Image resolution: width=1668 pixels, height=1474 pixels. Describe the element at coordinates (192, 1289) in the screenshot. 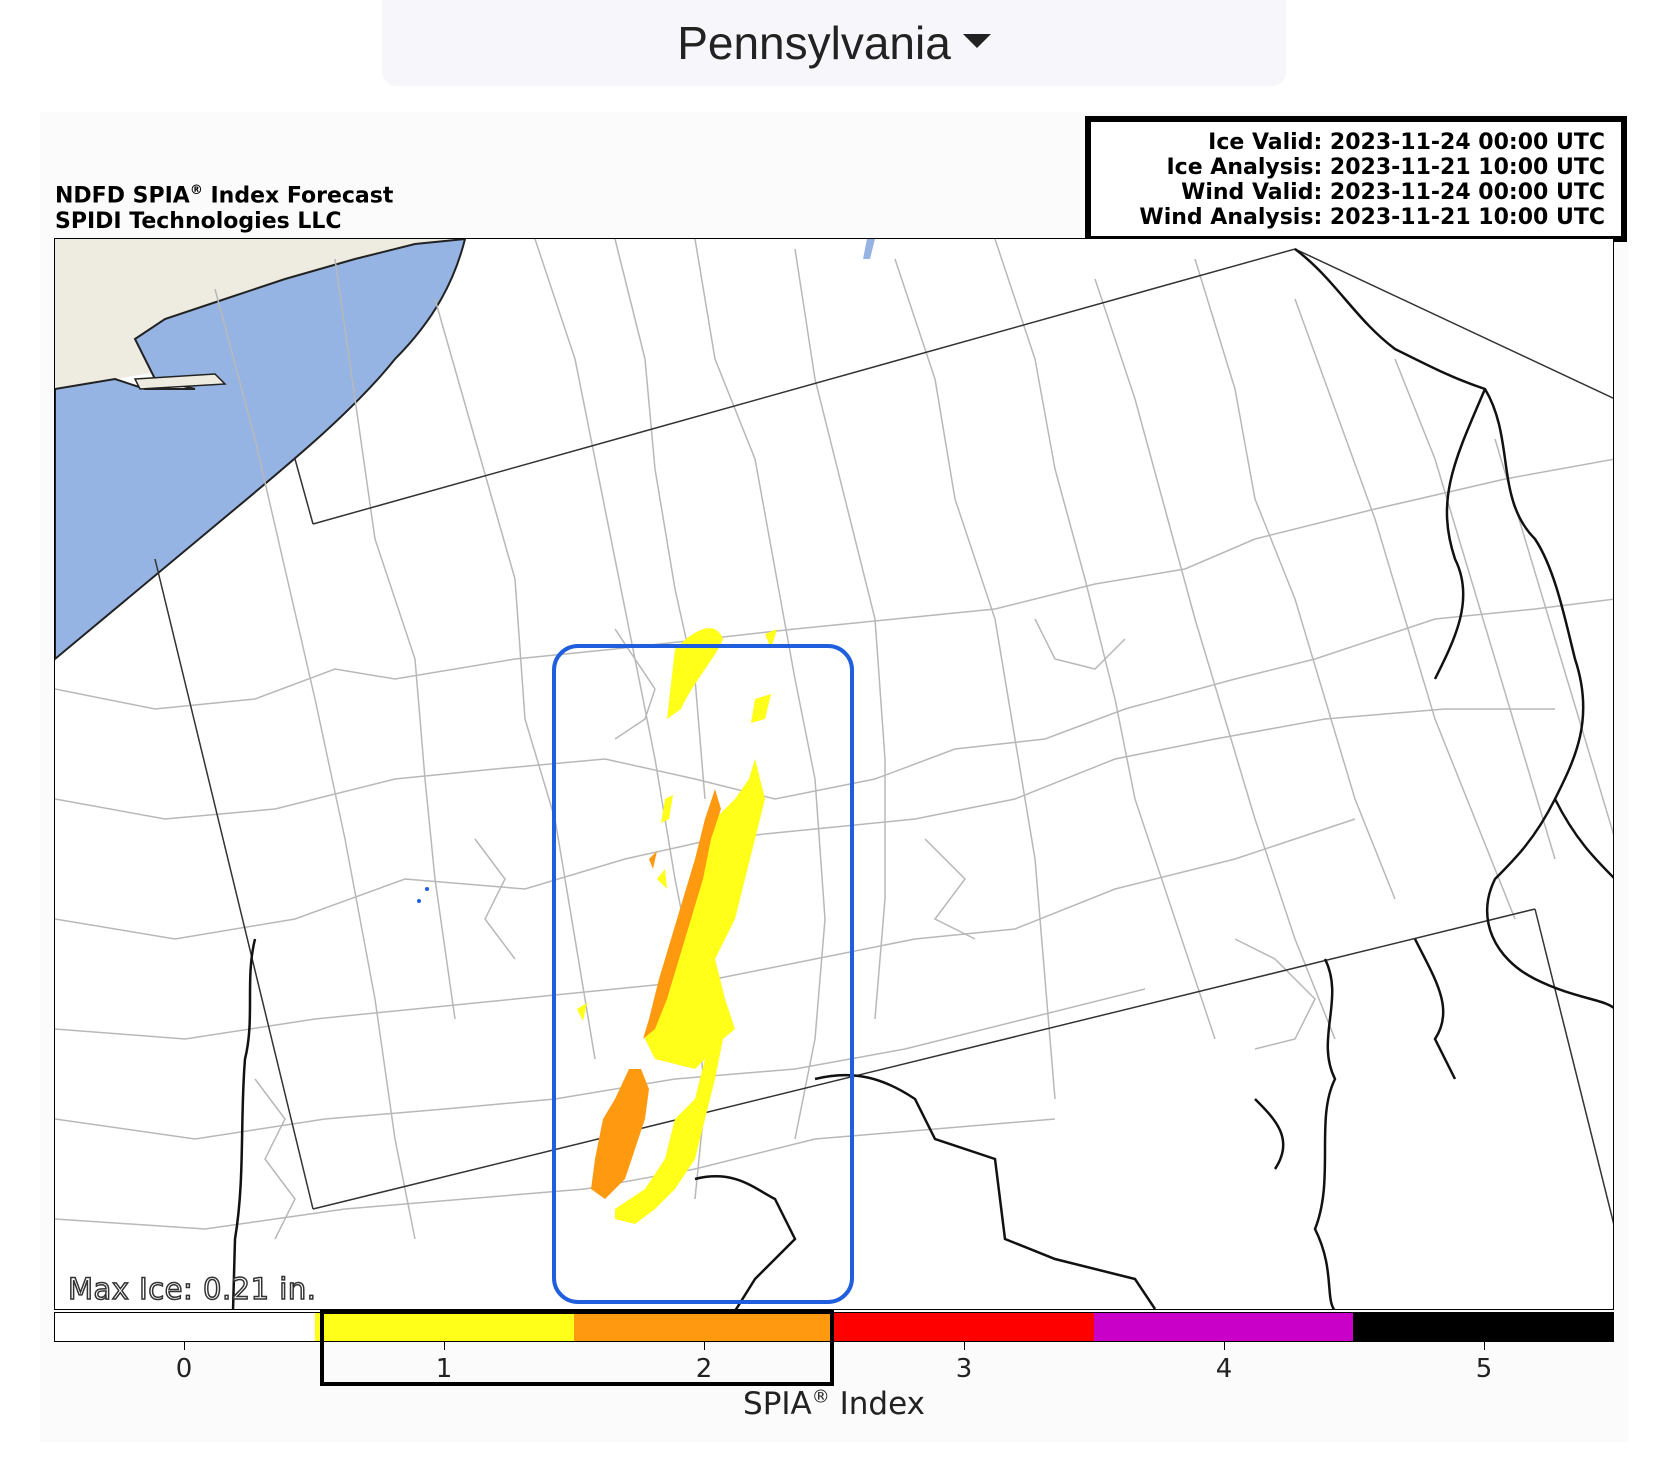

I see `max-ice-label: Max Ice: 0.21 in.` at that location.